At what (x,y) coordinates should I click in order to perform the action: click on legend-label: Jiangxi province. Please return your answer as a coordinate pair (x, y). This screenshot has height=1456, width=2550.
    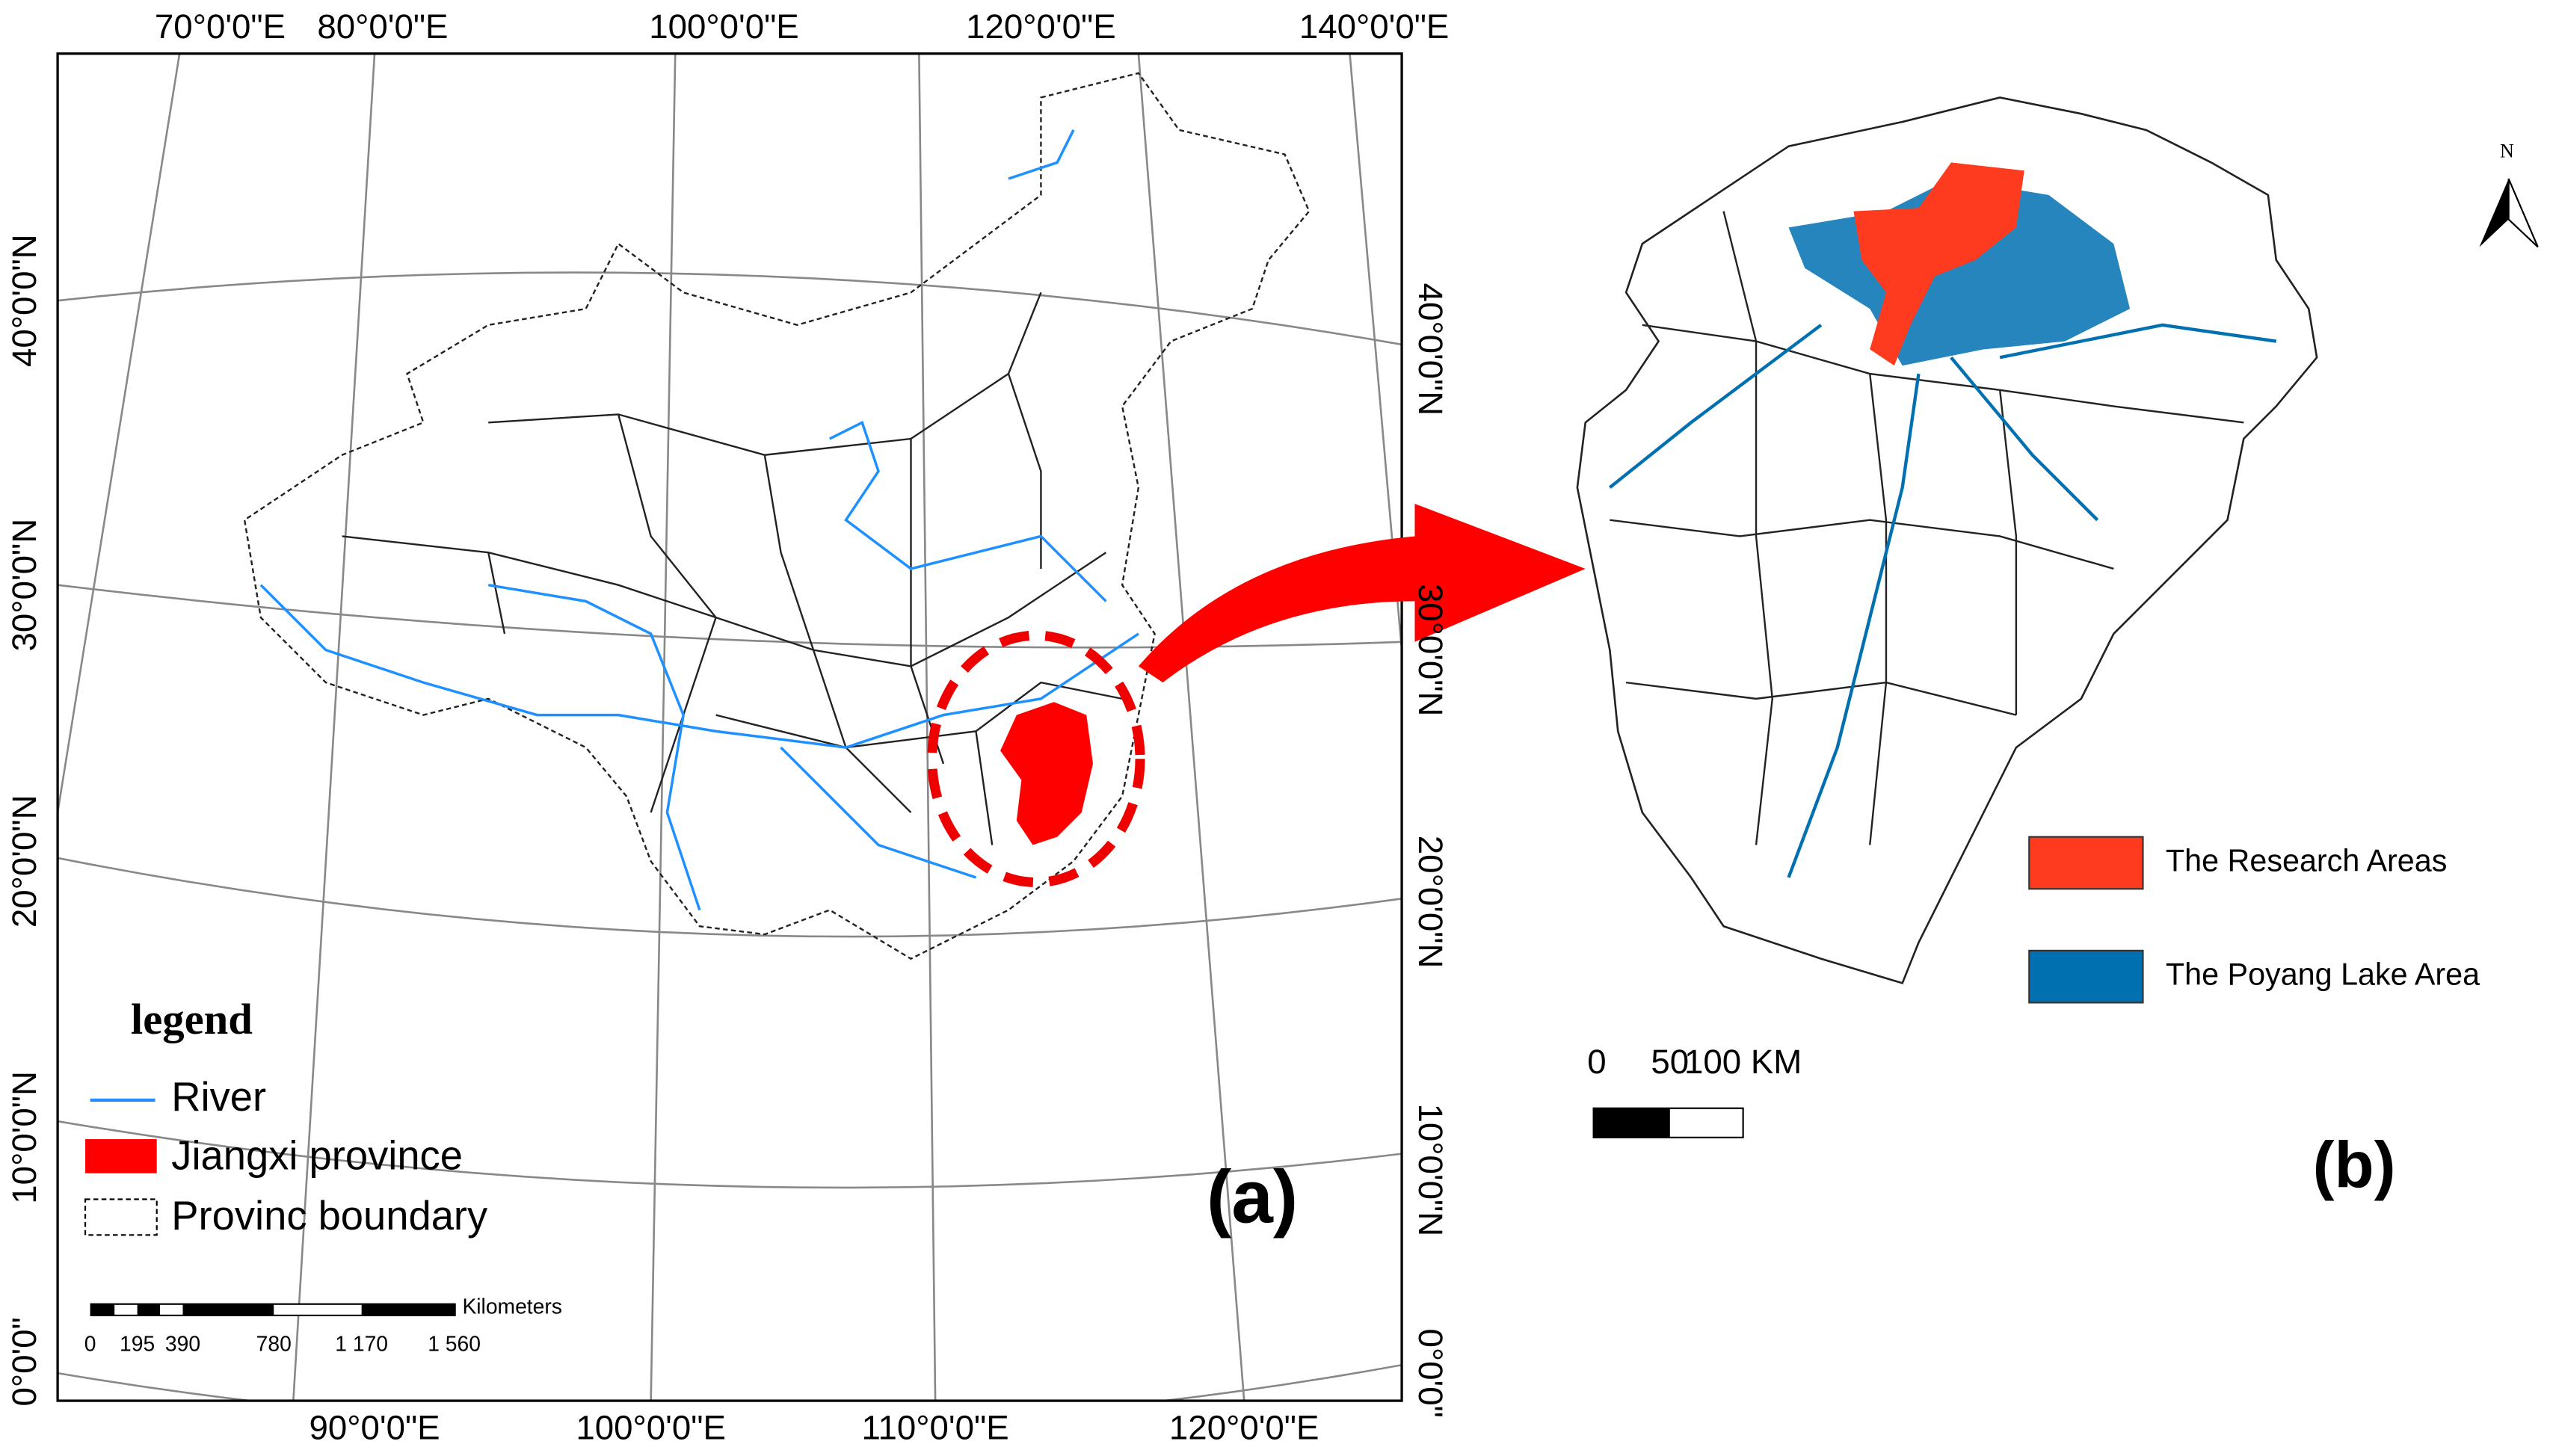
    Looking at the image, I should click on (317, 1155).